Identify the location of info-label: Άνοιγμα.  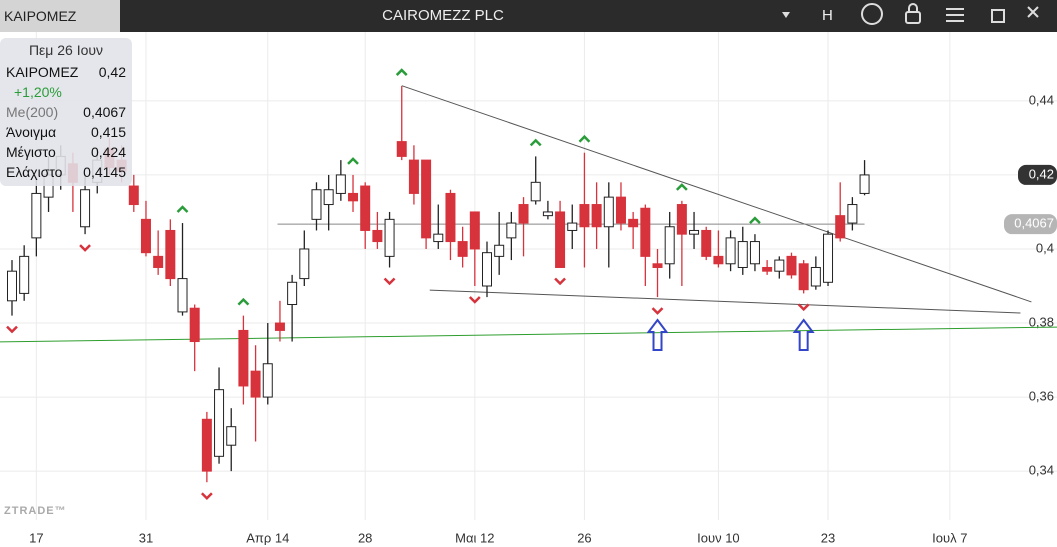
(31, 132).